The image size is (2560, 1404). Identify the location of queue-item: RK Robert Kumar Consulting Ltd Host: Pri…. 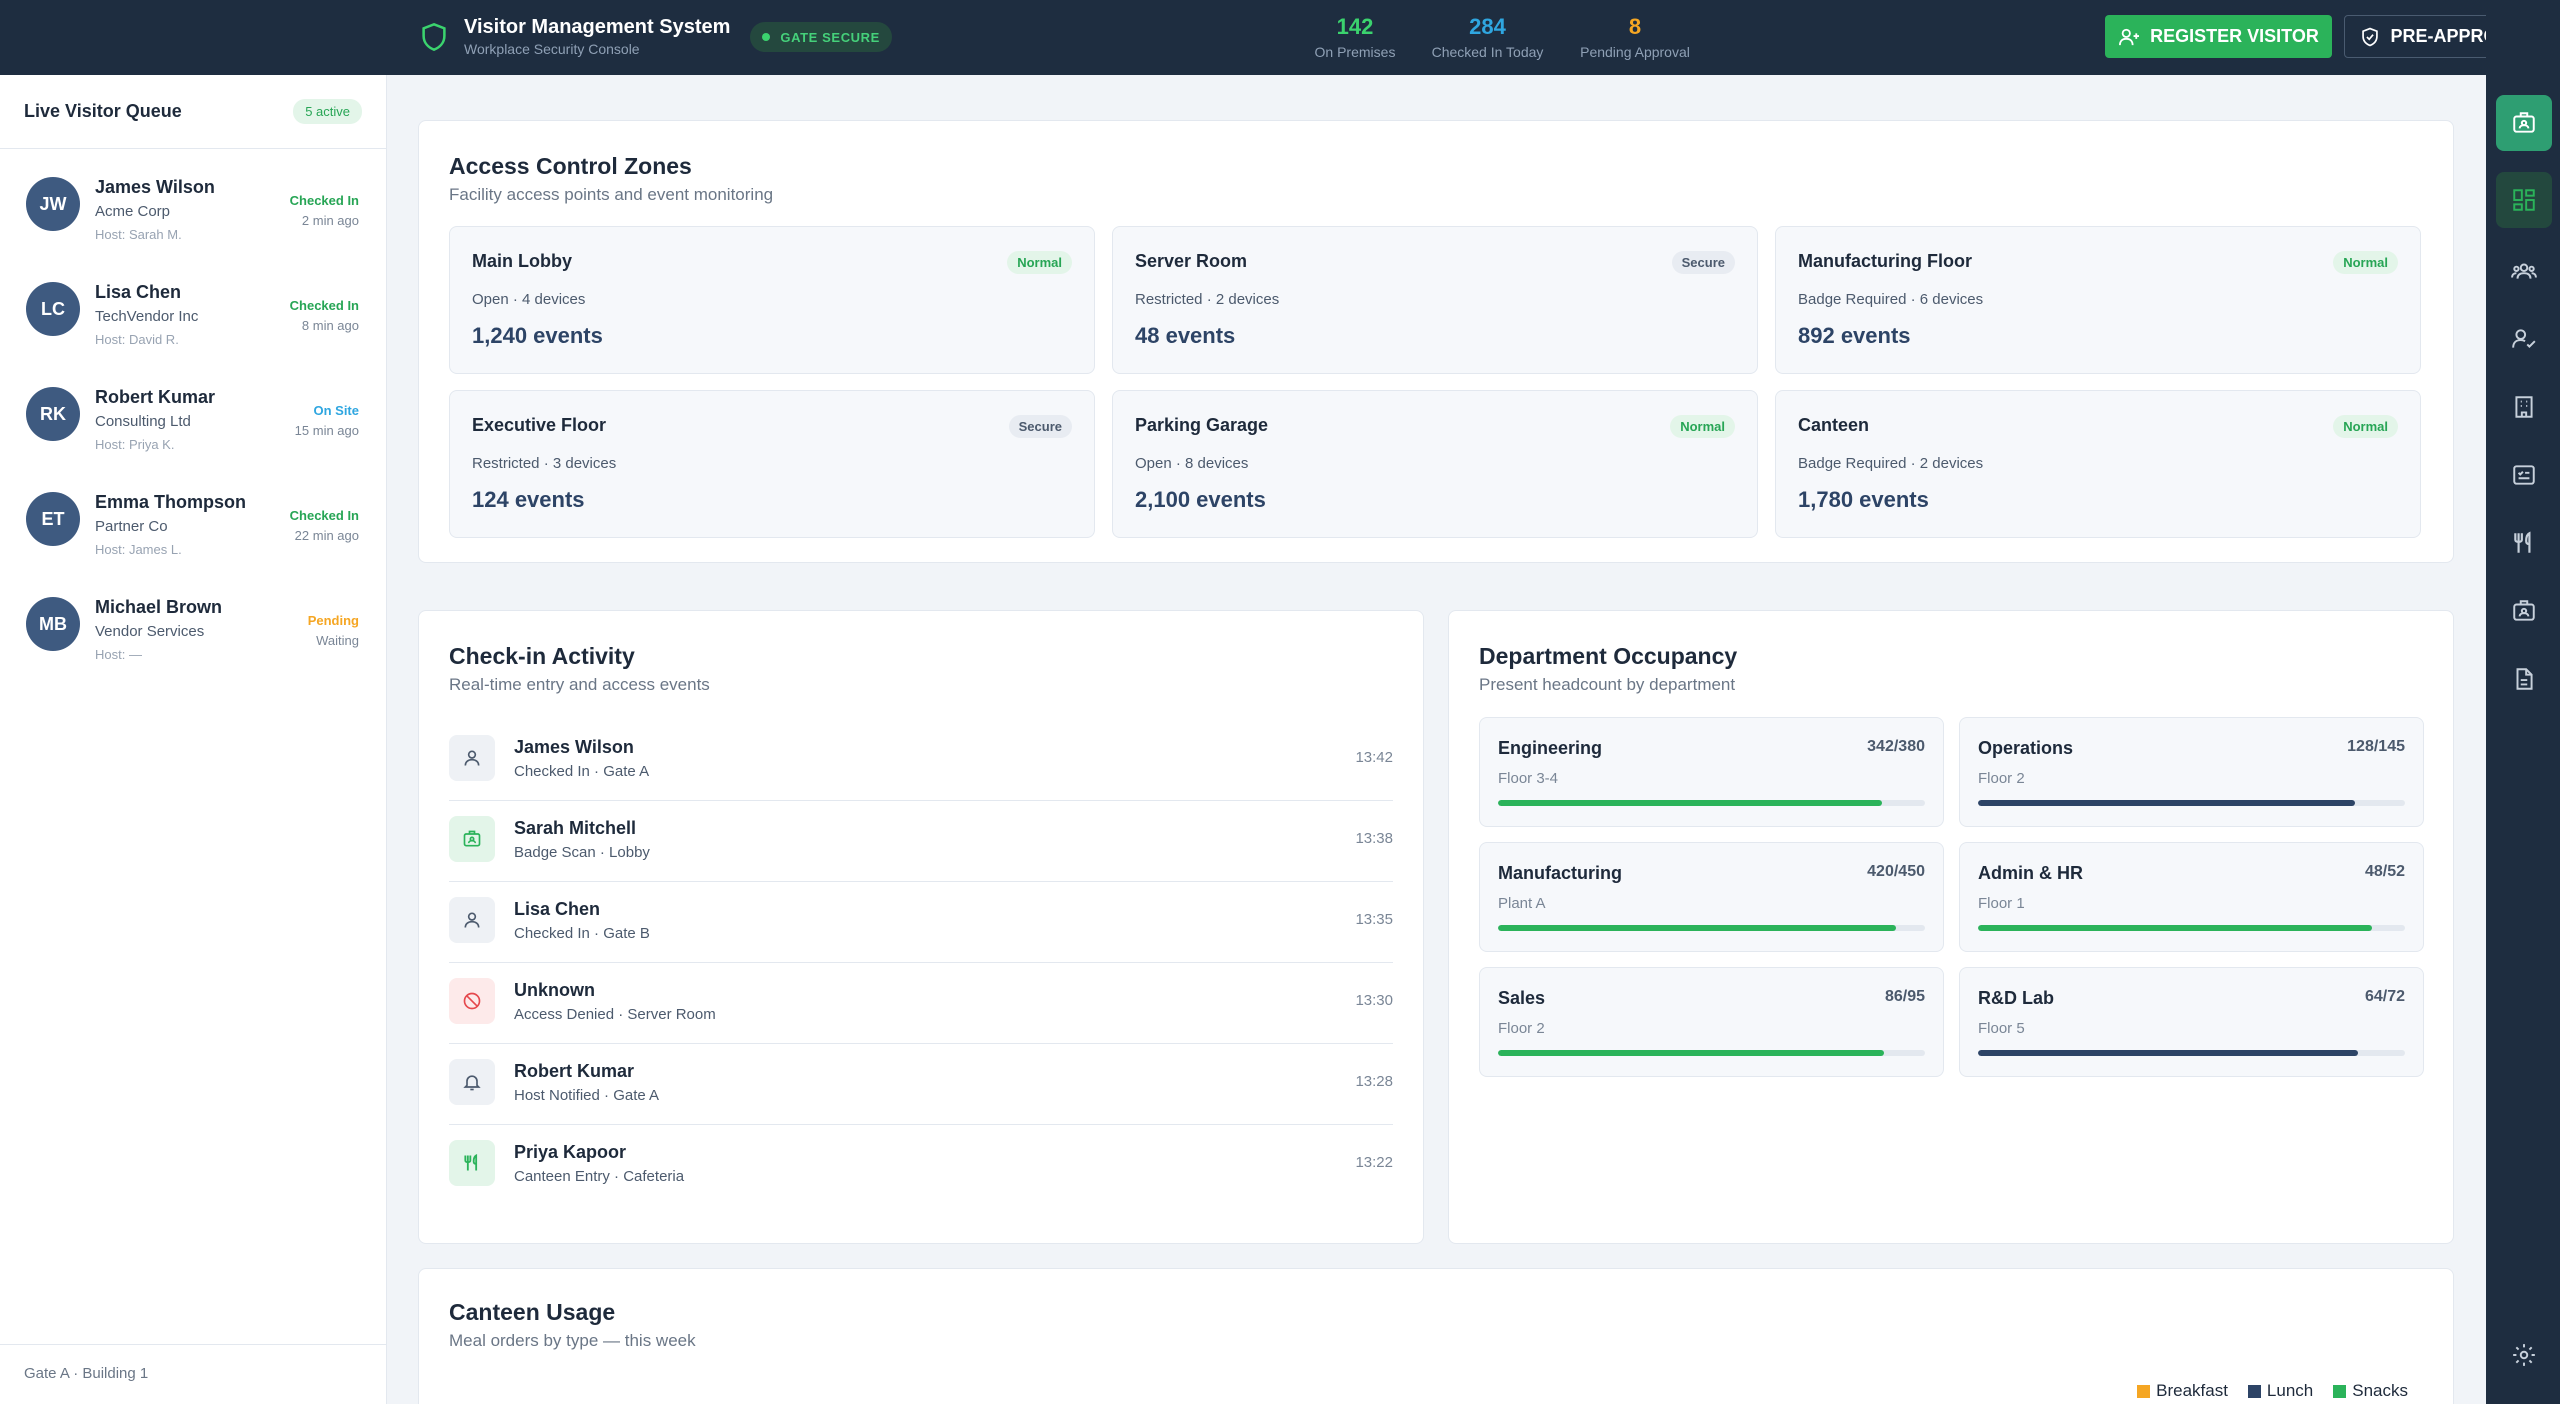
(193, 411).